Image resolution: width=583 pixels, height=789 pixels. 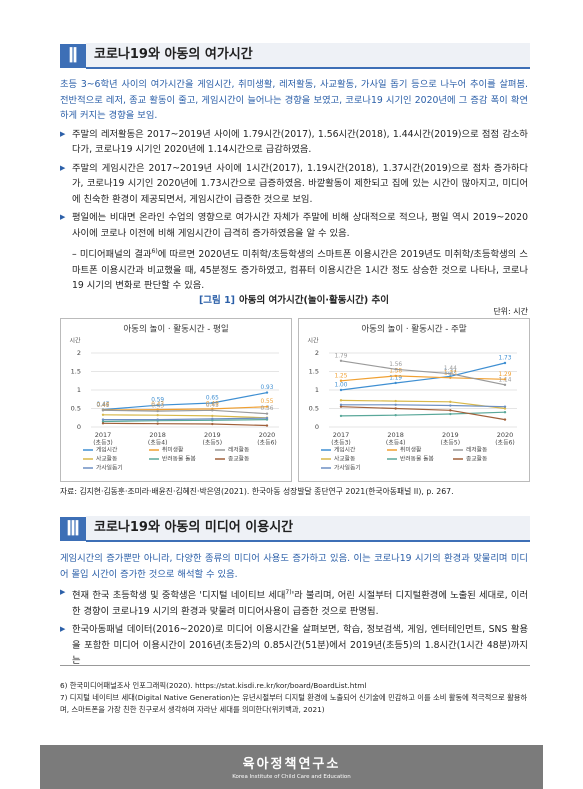 I want to click on value-label: 1.00, so click(x=341, y=386).